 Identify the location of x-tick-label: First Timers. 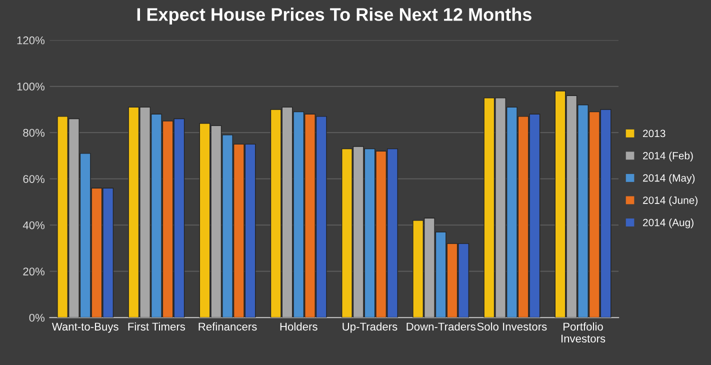
(157, 326).